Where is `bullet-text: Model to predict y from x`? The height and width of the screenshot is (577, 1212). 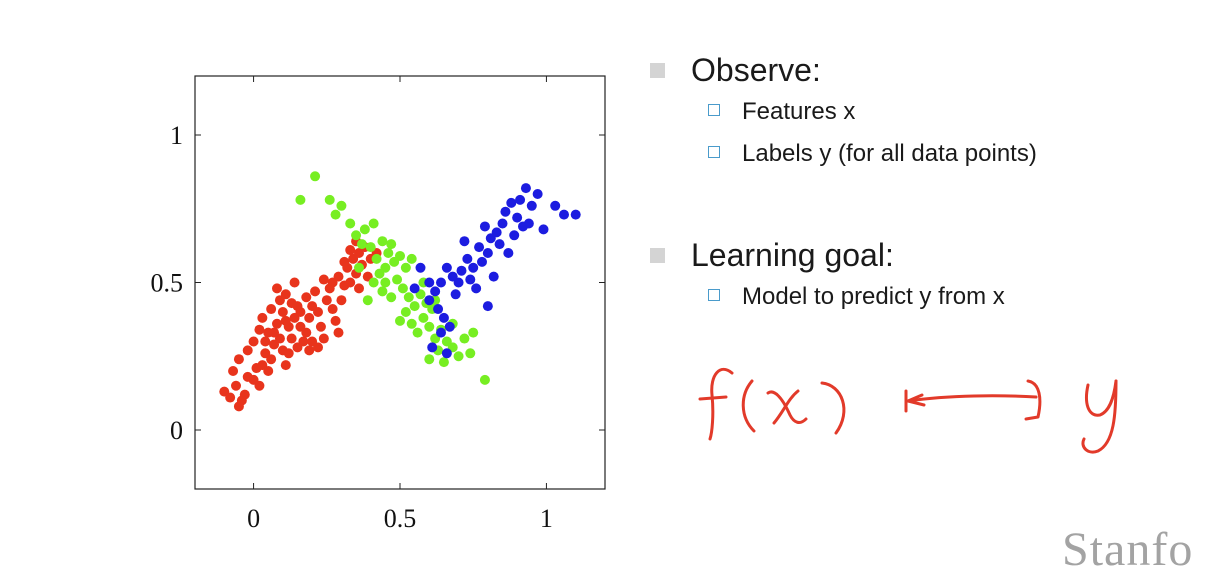
bullet-text: Model to predict y from x is located at coordinates (873, 296).